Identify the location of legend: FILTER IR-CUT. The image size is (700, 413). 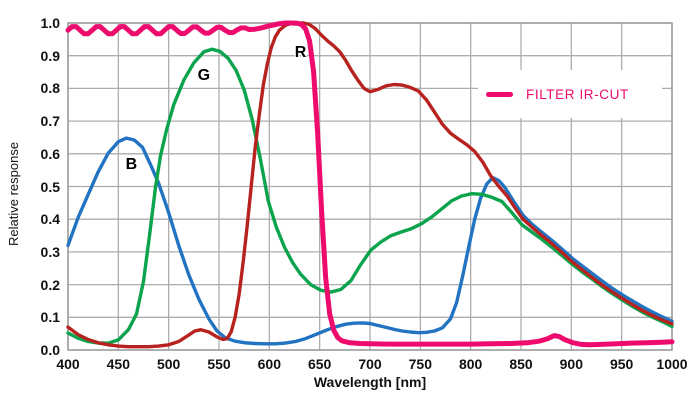
(570, 94).